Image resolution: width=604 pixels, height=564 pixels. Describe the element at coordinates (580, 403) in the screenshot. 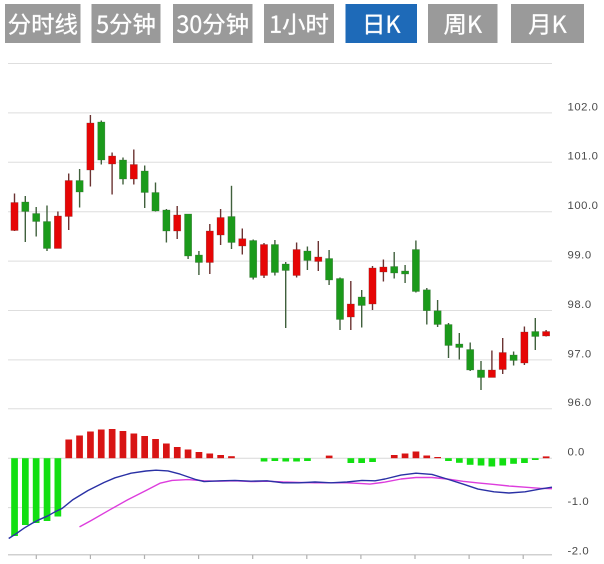

I see `svg-text: 96.0` at that location.